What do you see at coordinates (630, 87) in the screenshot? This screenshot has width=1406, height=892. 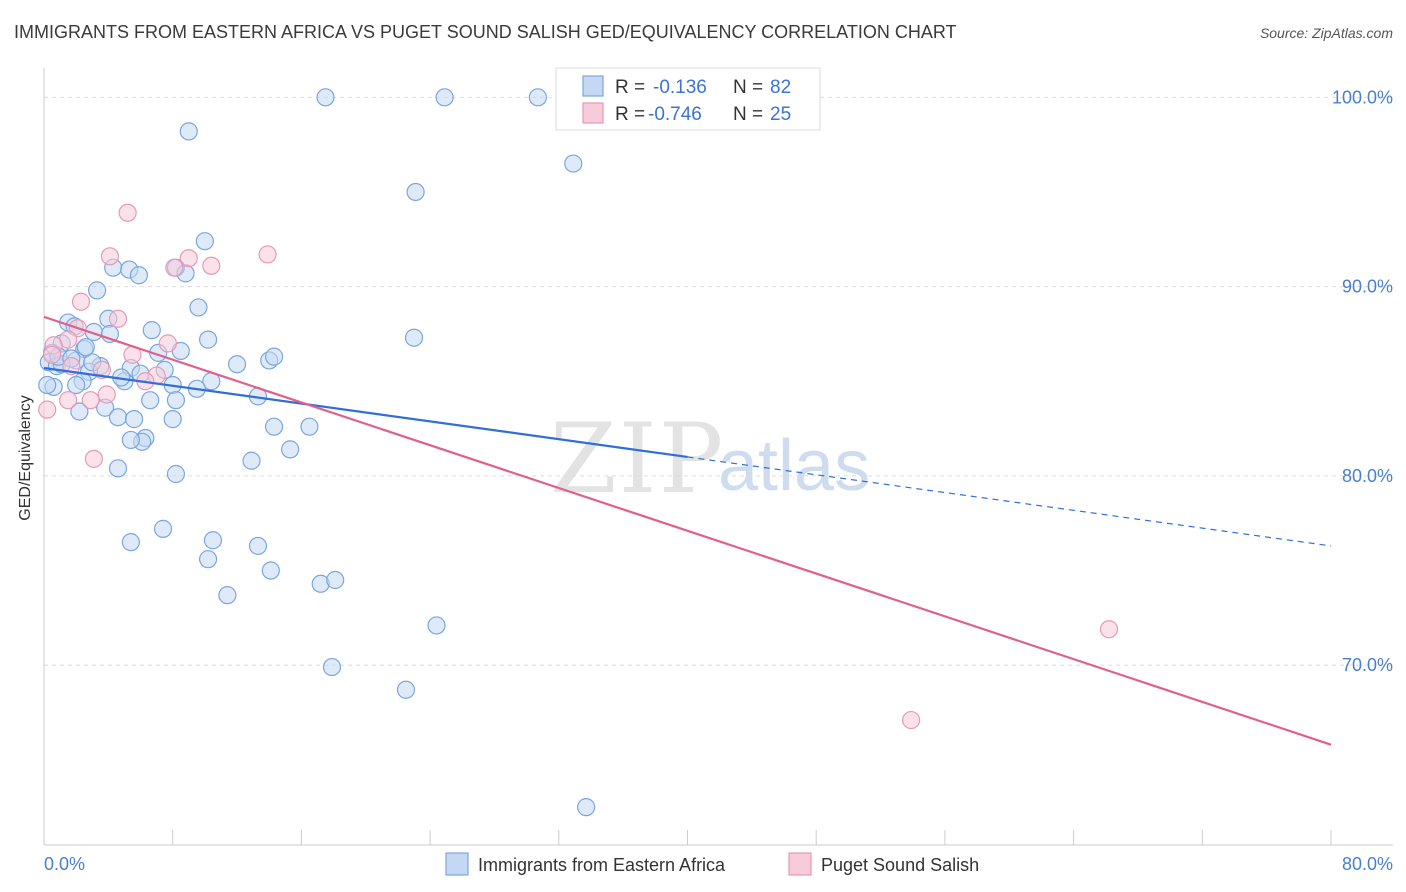 I see `legend-r-label-1: R =` at bounding box center [630, 87].